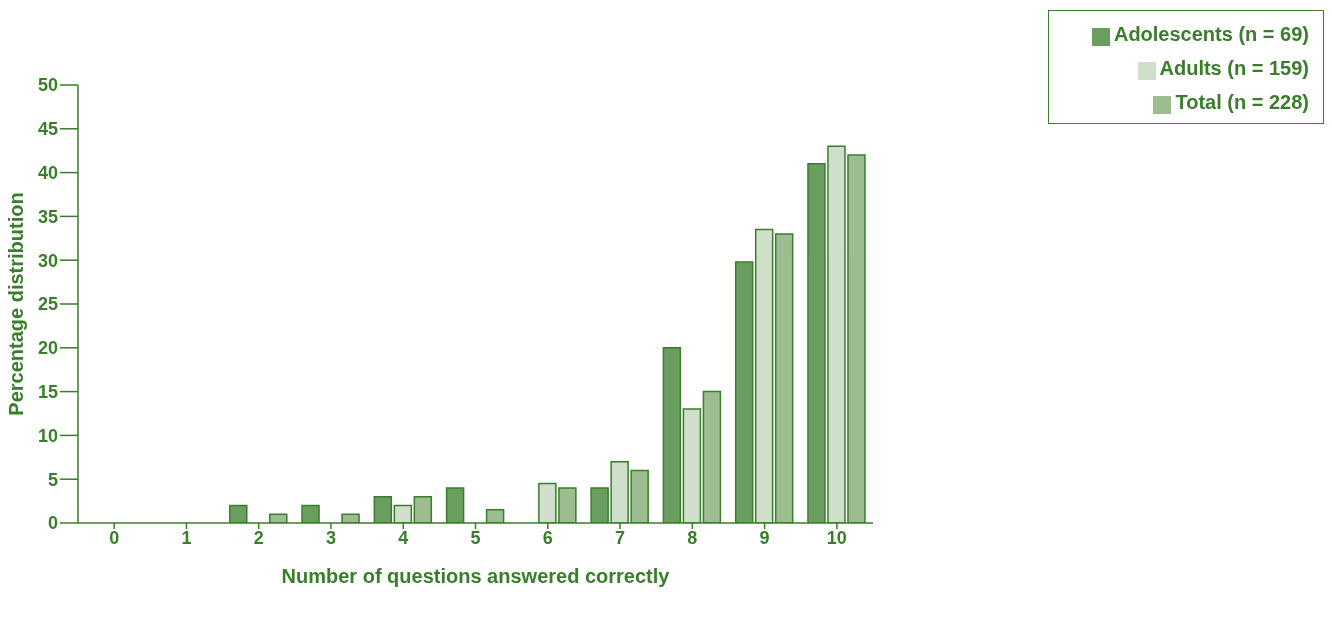 Image resolution: width=1332 pixels, height=621 pixels. What do you see at coordinates (47, 85) in the screenshot?
I see `y-tick-label: 50` at bounding box center [47, 85].